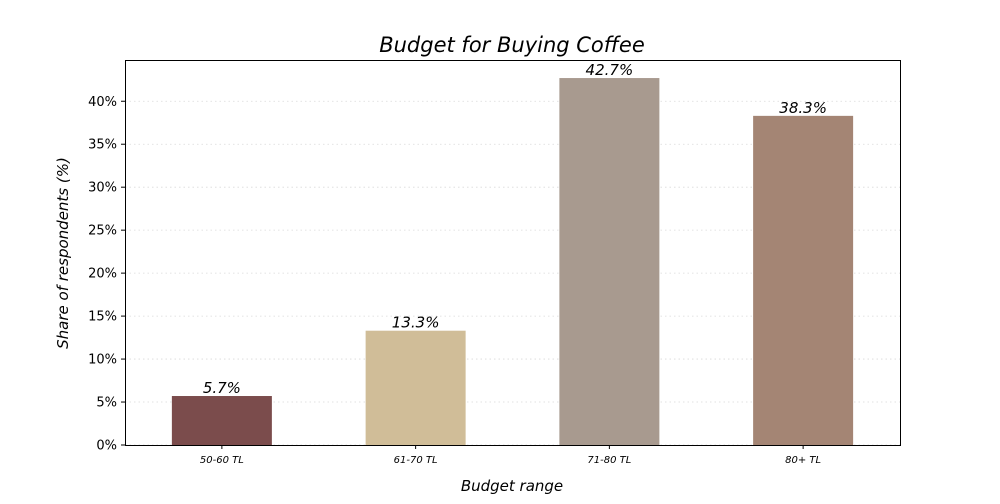 The width and height of the screenshot is (1000, 504). What do you see at coordinates (510, 455) in the screenshot?
I see `x-axis-ticks: 50-60 TL 61-70 TL 71-80 TL 80+ TL` at bounding box center [510, 455].